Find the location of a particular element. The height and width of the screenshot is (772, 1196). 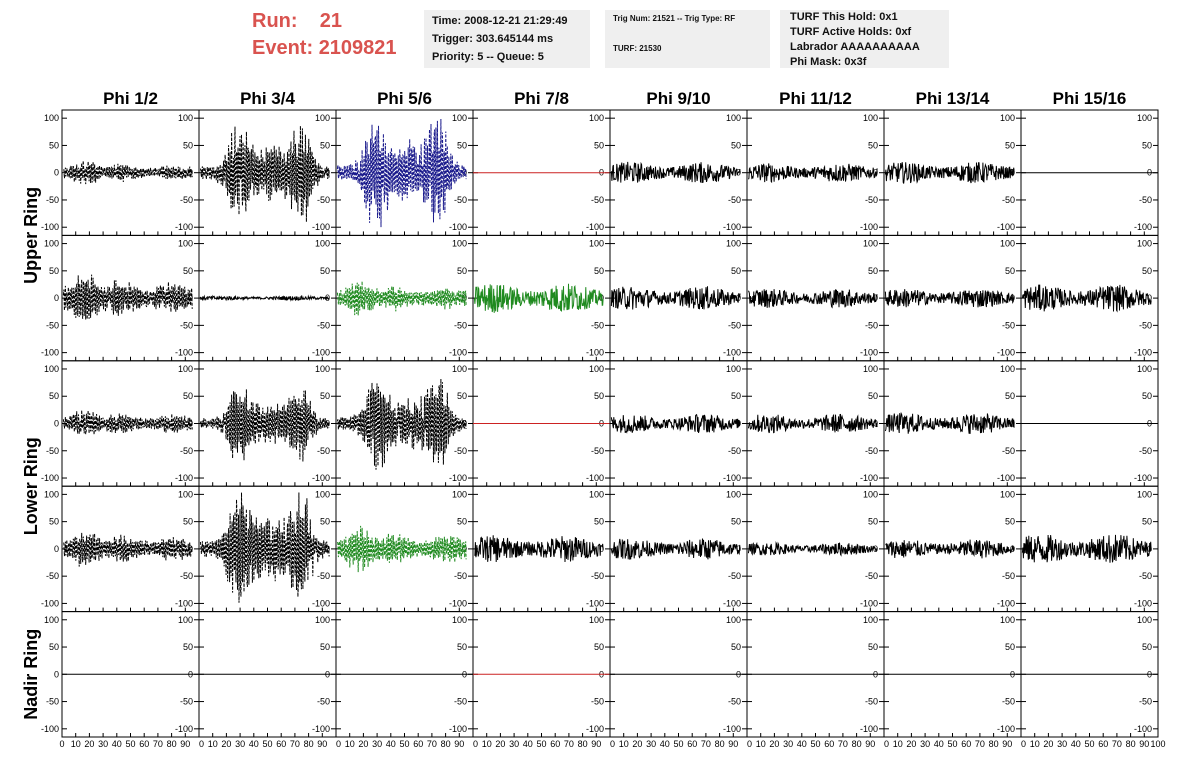

y-tick-label-left: 50 is located at coordinates (54, 145).